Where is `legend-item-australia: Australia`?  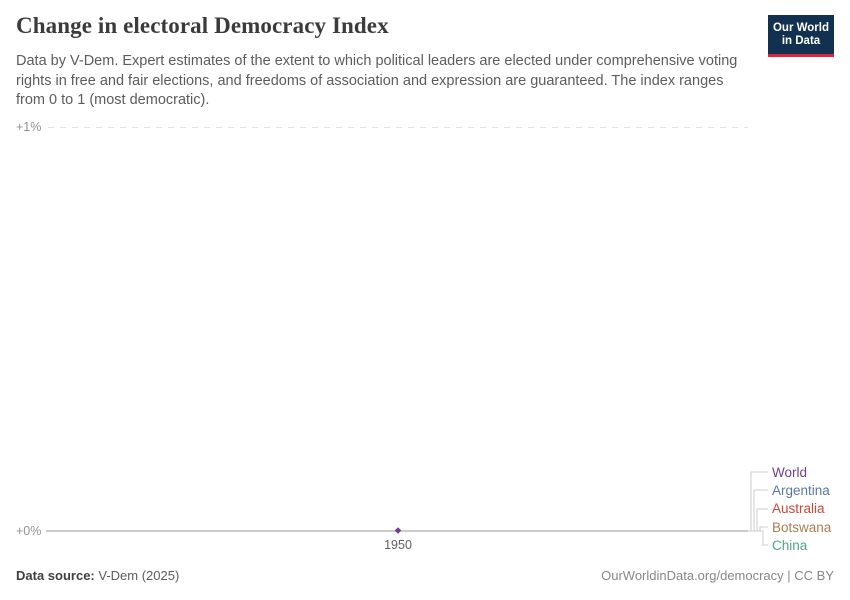 legend-item-australia: Australia is located at coordinates (798, 508).